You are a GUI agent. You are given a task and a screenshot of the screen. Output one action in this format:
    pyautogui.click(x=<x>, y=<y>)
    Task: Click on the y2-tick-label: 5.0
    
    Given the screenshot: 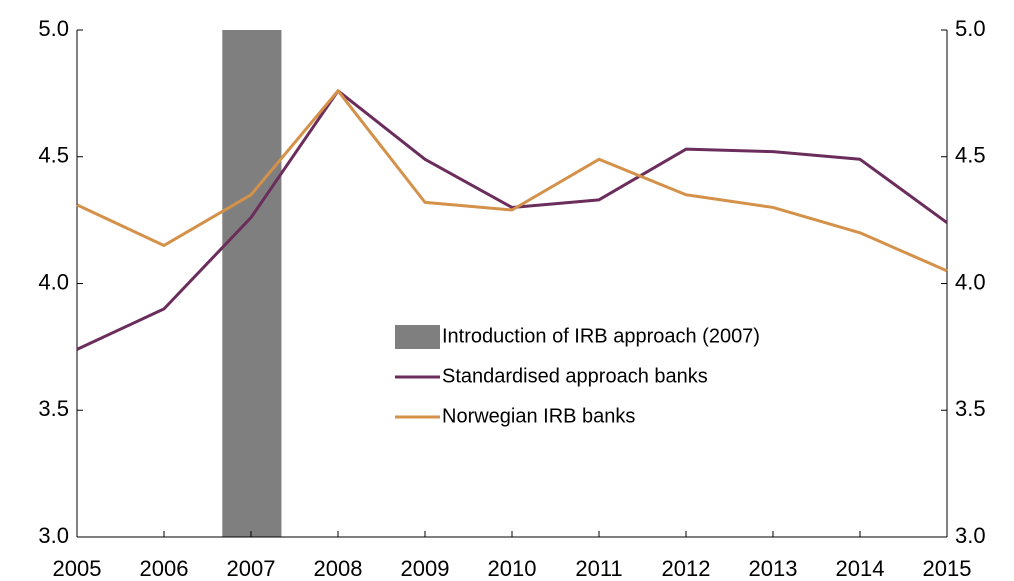 What is the action you would take?
    pyautogui.click(x=970, y=28)
    